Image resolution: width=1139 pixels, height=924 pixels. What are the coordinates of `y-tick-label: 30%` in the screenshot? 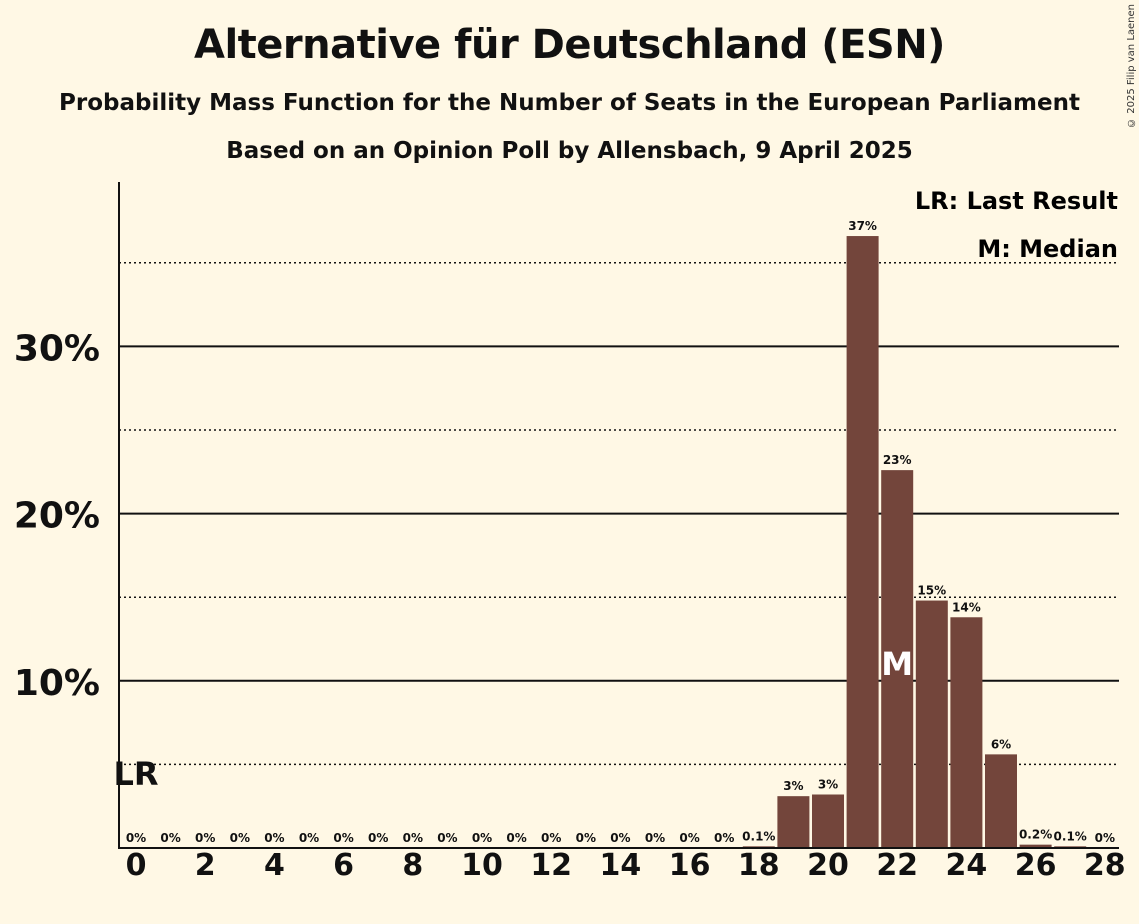 It's located at (57, 348).